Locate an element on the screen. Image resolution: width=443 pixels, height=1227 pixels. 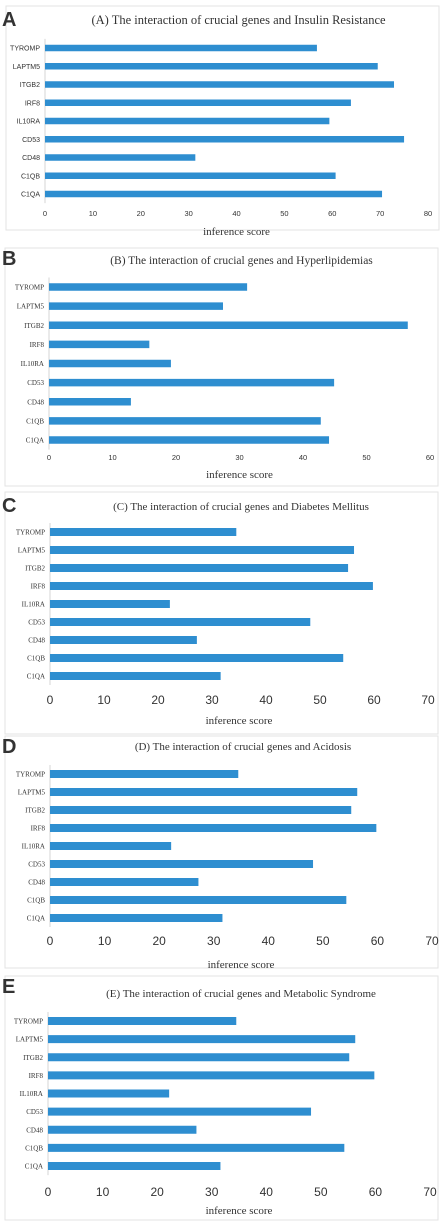
panel-letter-c: C is located at coordinates (9, 506).